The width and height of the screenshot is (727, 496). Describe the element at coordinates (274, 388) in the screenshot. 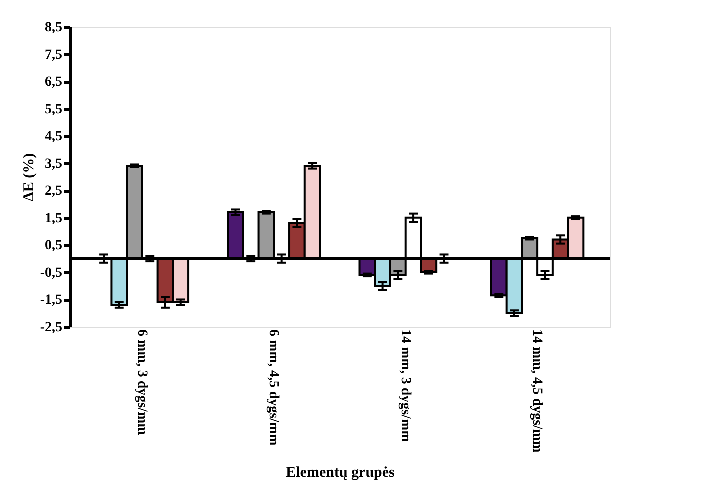

I see `x-tick-label: 6 mm, 4,5 dygs/mm` at that location.